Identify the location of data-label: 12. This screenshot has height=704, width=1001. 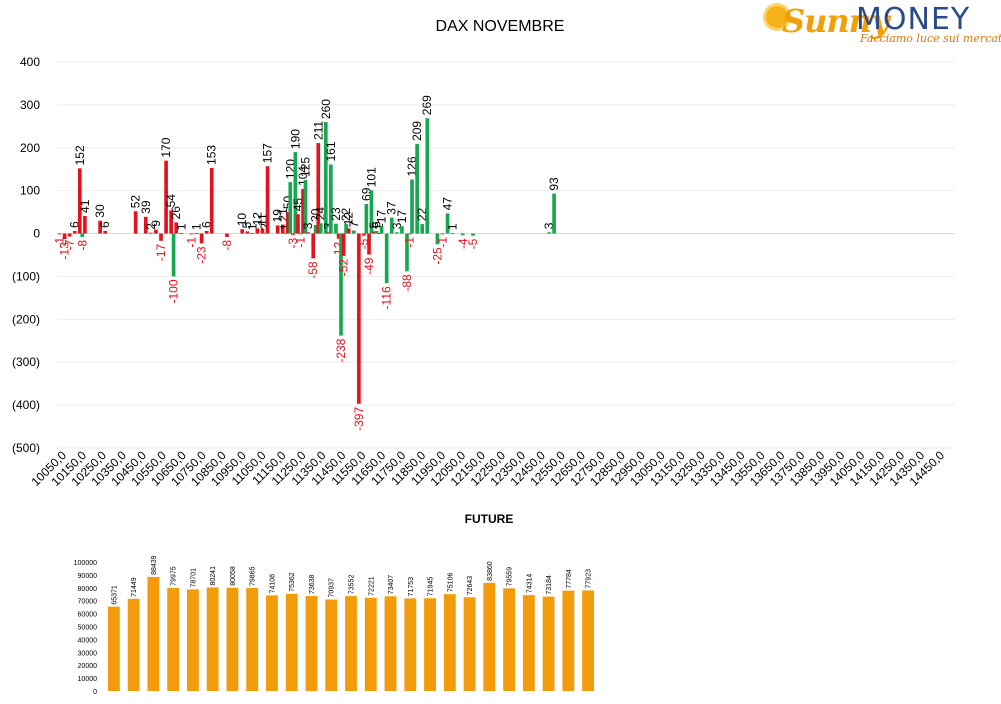
(257, 219).